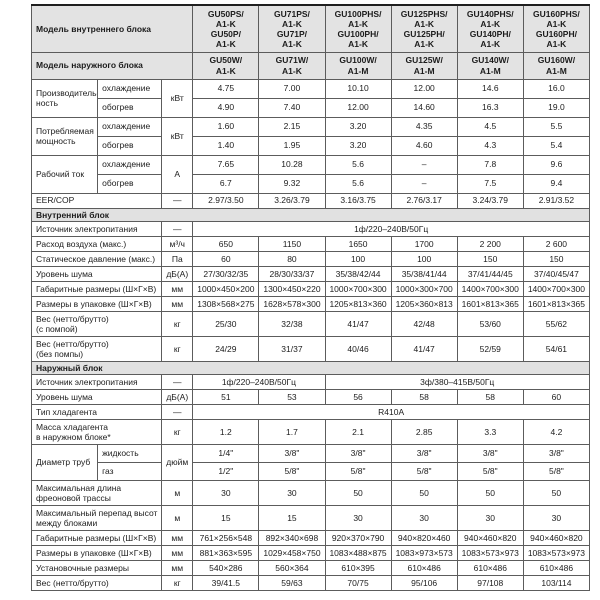 The width and height of the screenshot is (600, 600). Describe the element at coordinates (292, 273) in the screenshot. I see `value-cell: 28/30/33/37` at that location.